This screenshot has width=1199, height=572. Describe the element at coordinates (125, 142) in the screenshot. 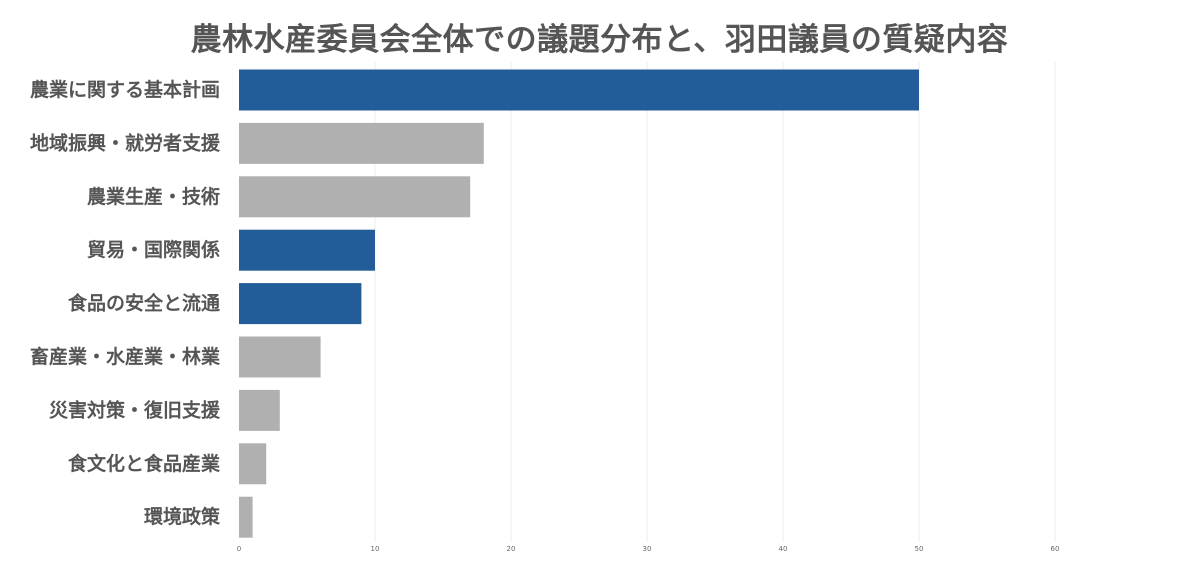

I see `category-label: 地域振興・就労者支援` at that location.